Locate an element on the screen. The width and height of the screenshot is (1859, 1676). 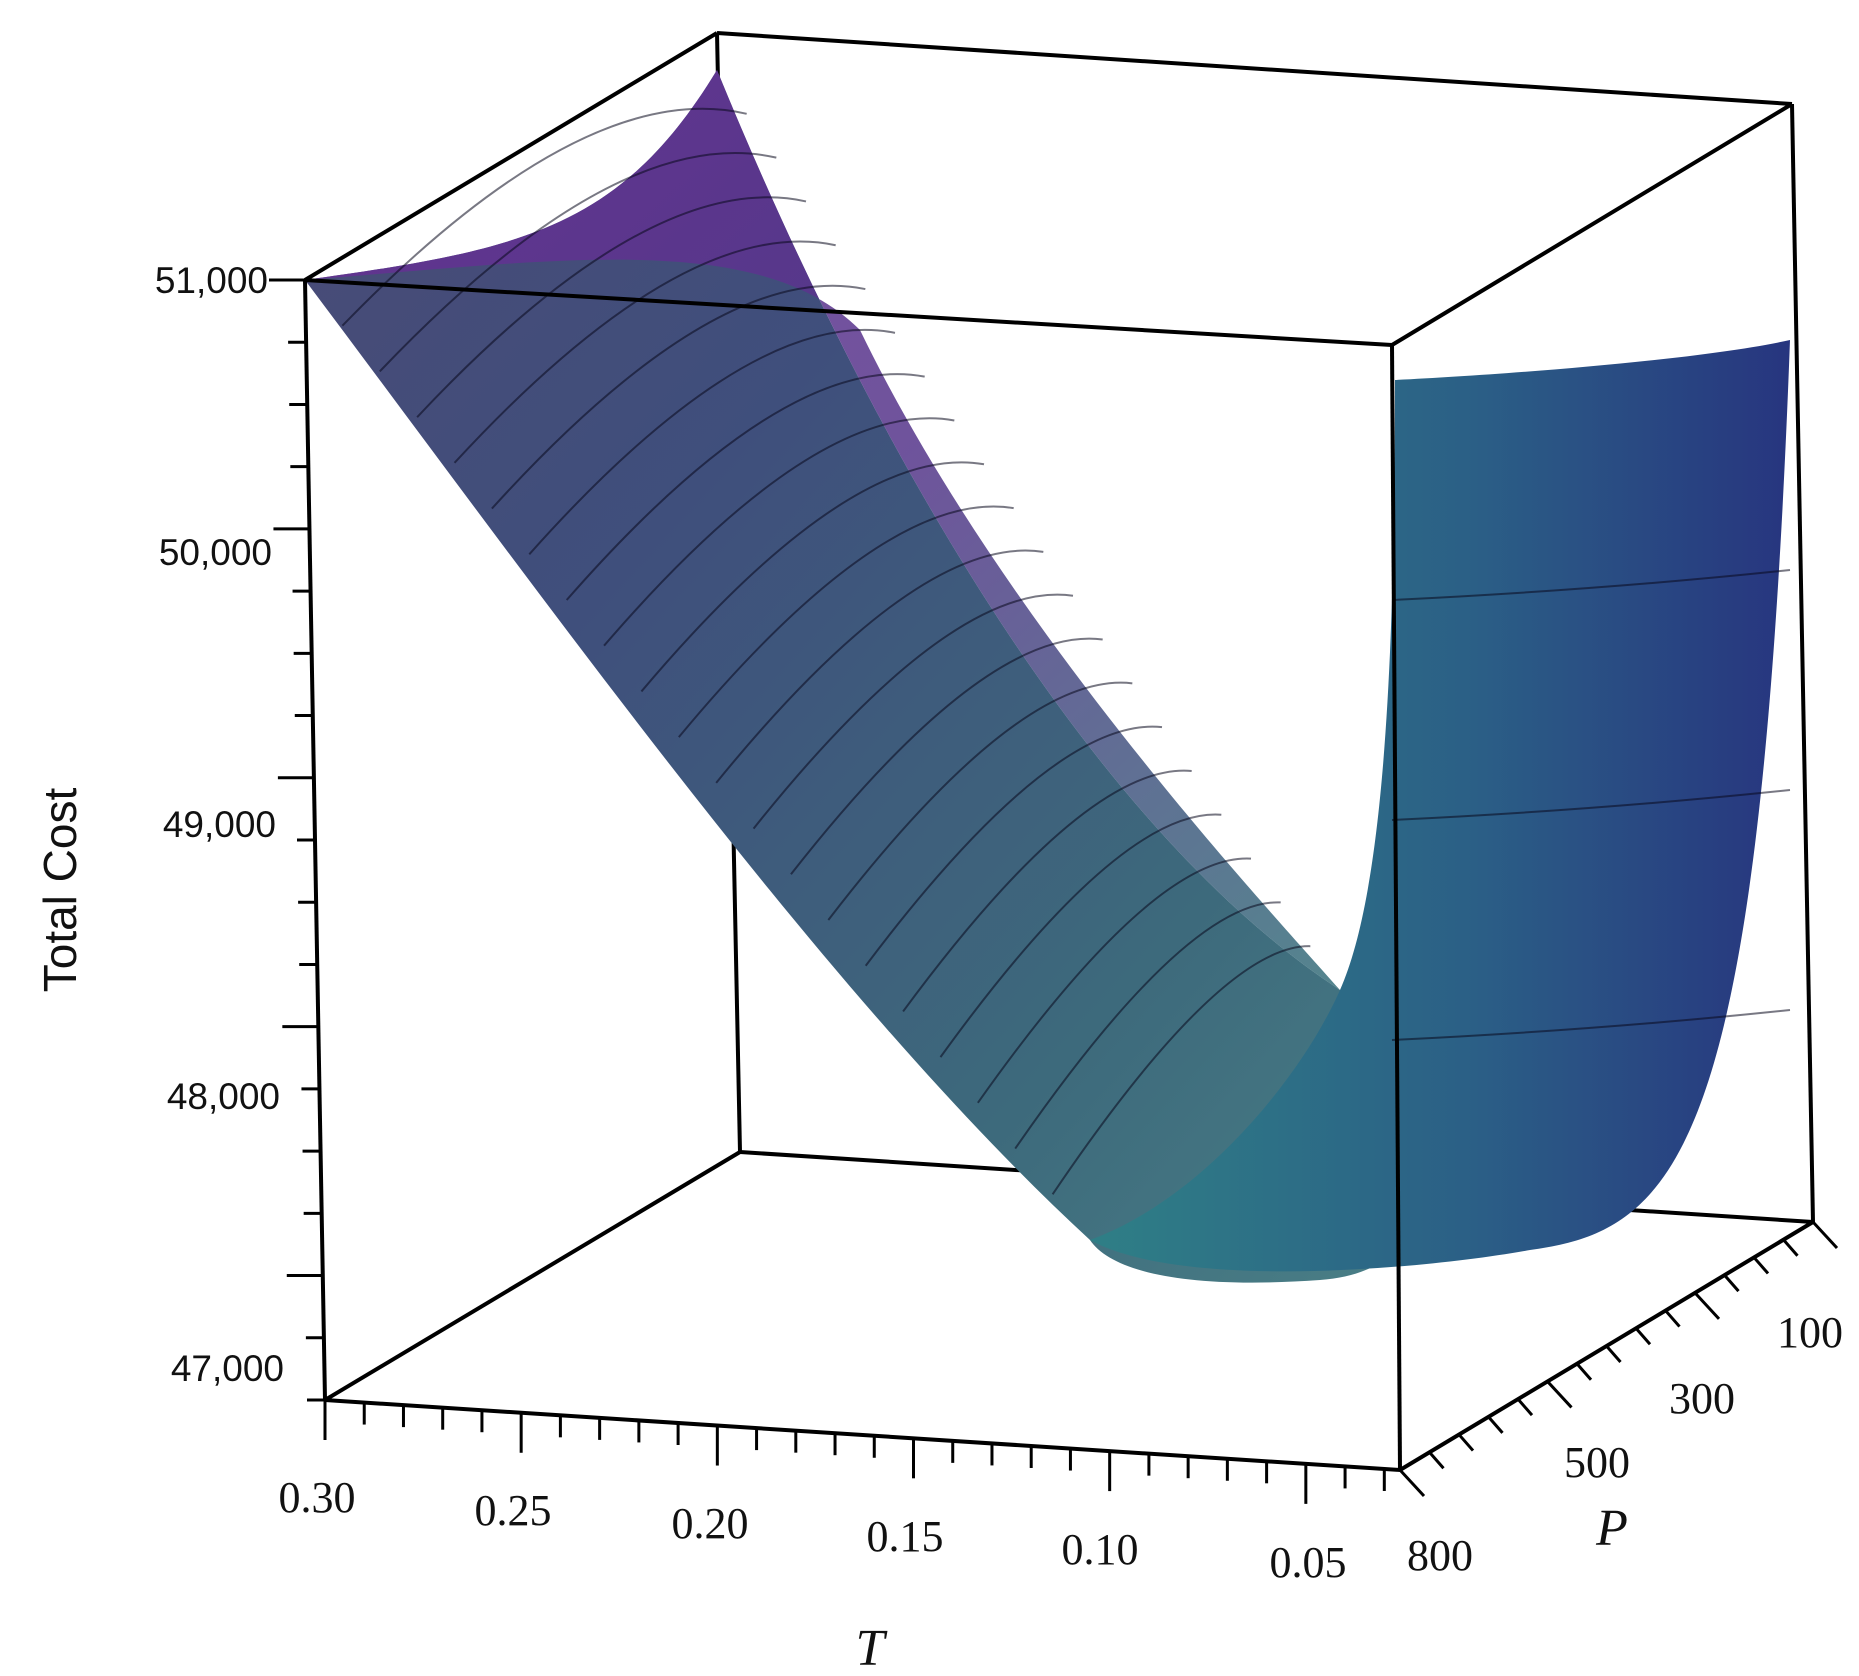
p-tick-label: 800 is located at coordinates (1440, 1555).